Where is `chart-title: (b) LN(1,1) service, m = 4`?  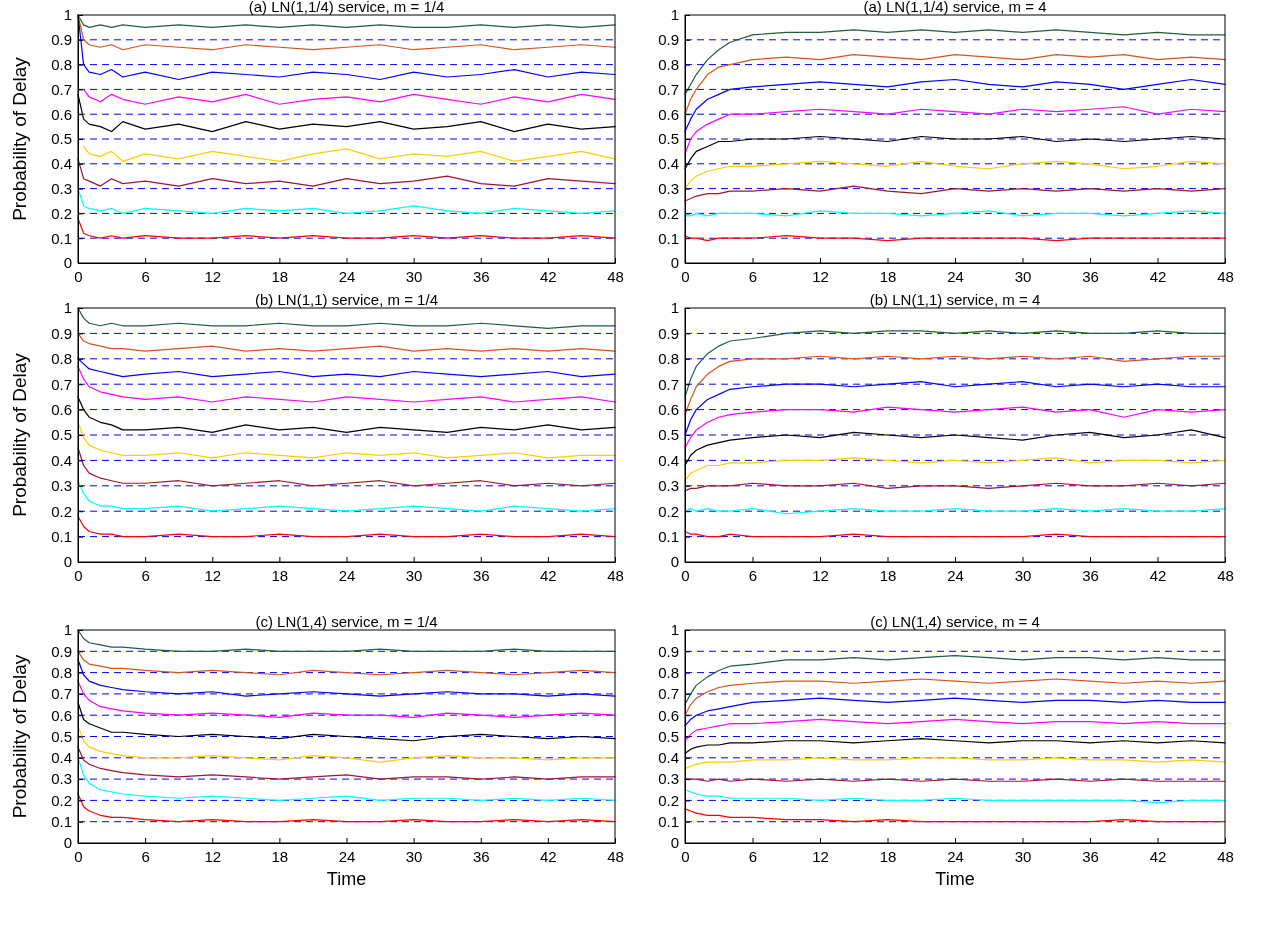 chart-title: (b) LN(1,1) service, m = 4 is located at coordinates (955, 299).